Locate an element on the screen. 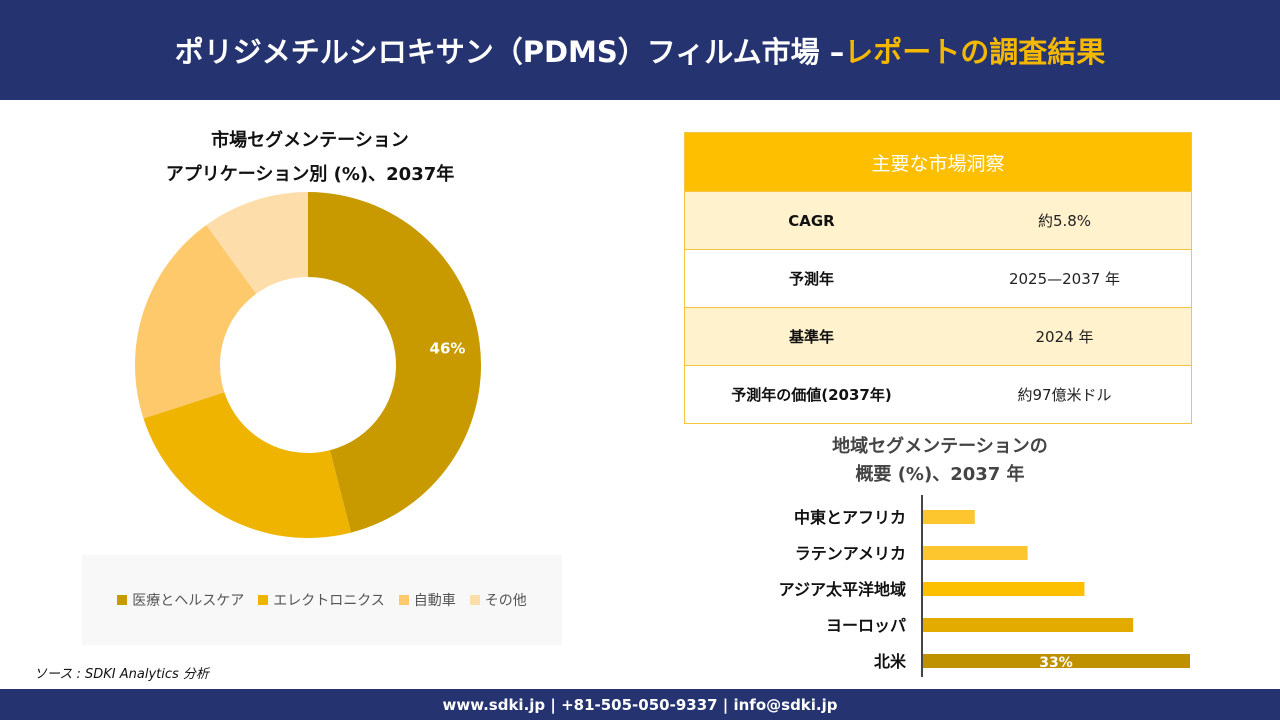 This screenshot has height=720, width=1280. legend-label: 自動車 is located at coordinates (434, 601).